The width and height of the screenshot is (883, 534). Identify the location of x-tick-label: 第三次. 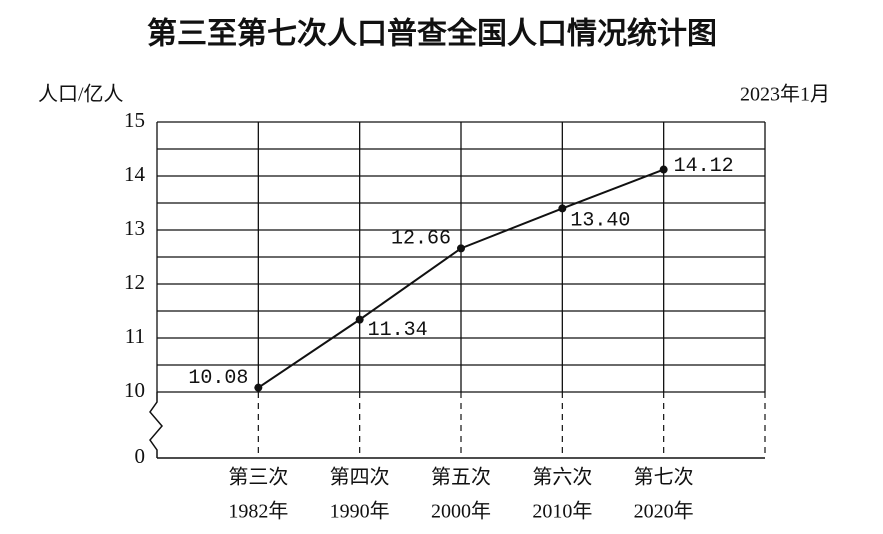
(258, 477).